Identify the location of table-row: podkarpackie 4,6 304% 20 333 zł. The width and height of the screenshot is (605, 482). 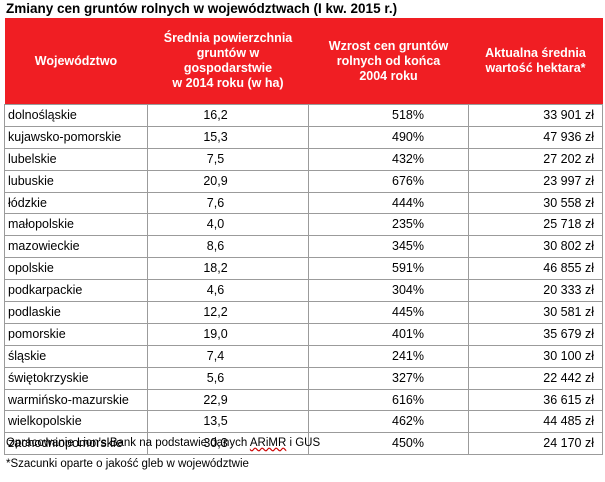
(303, 291).